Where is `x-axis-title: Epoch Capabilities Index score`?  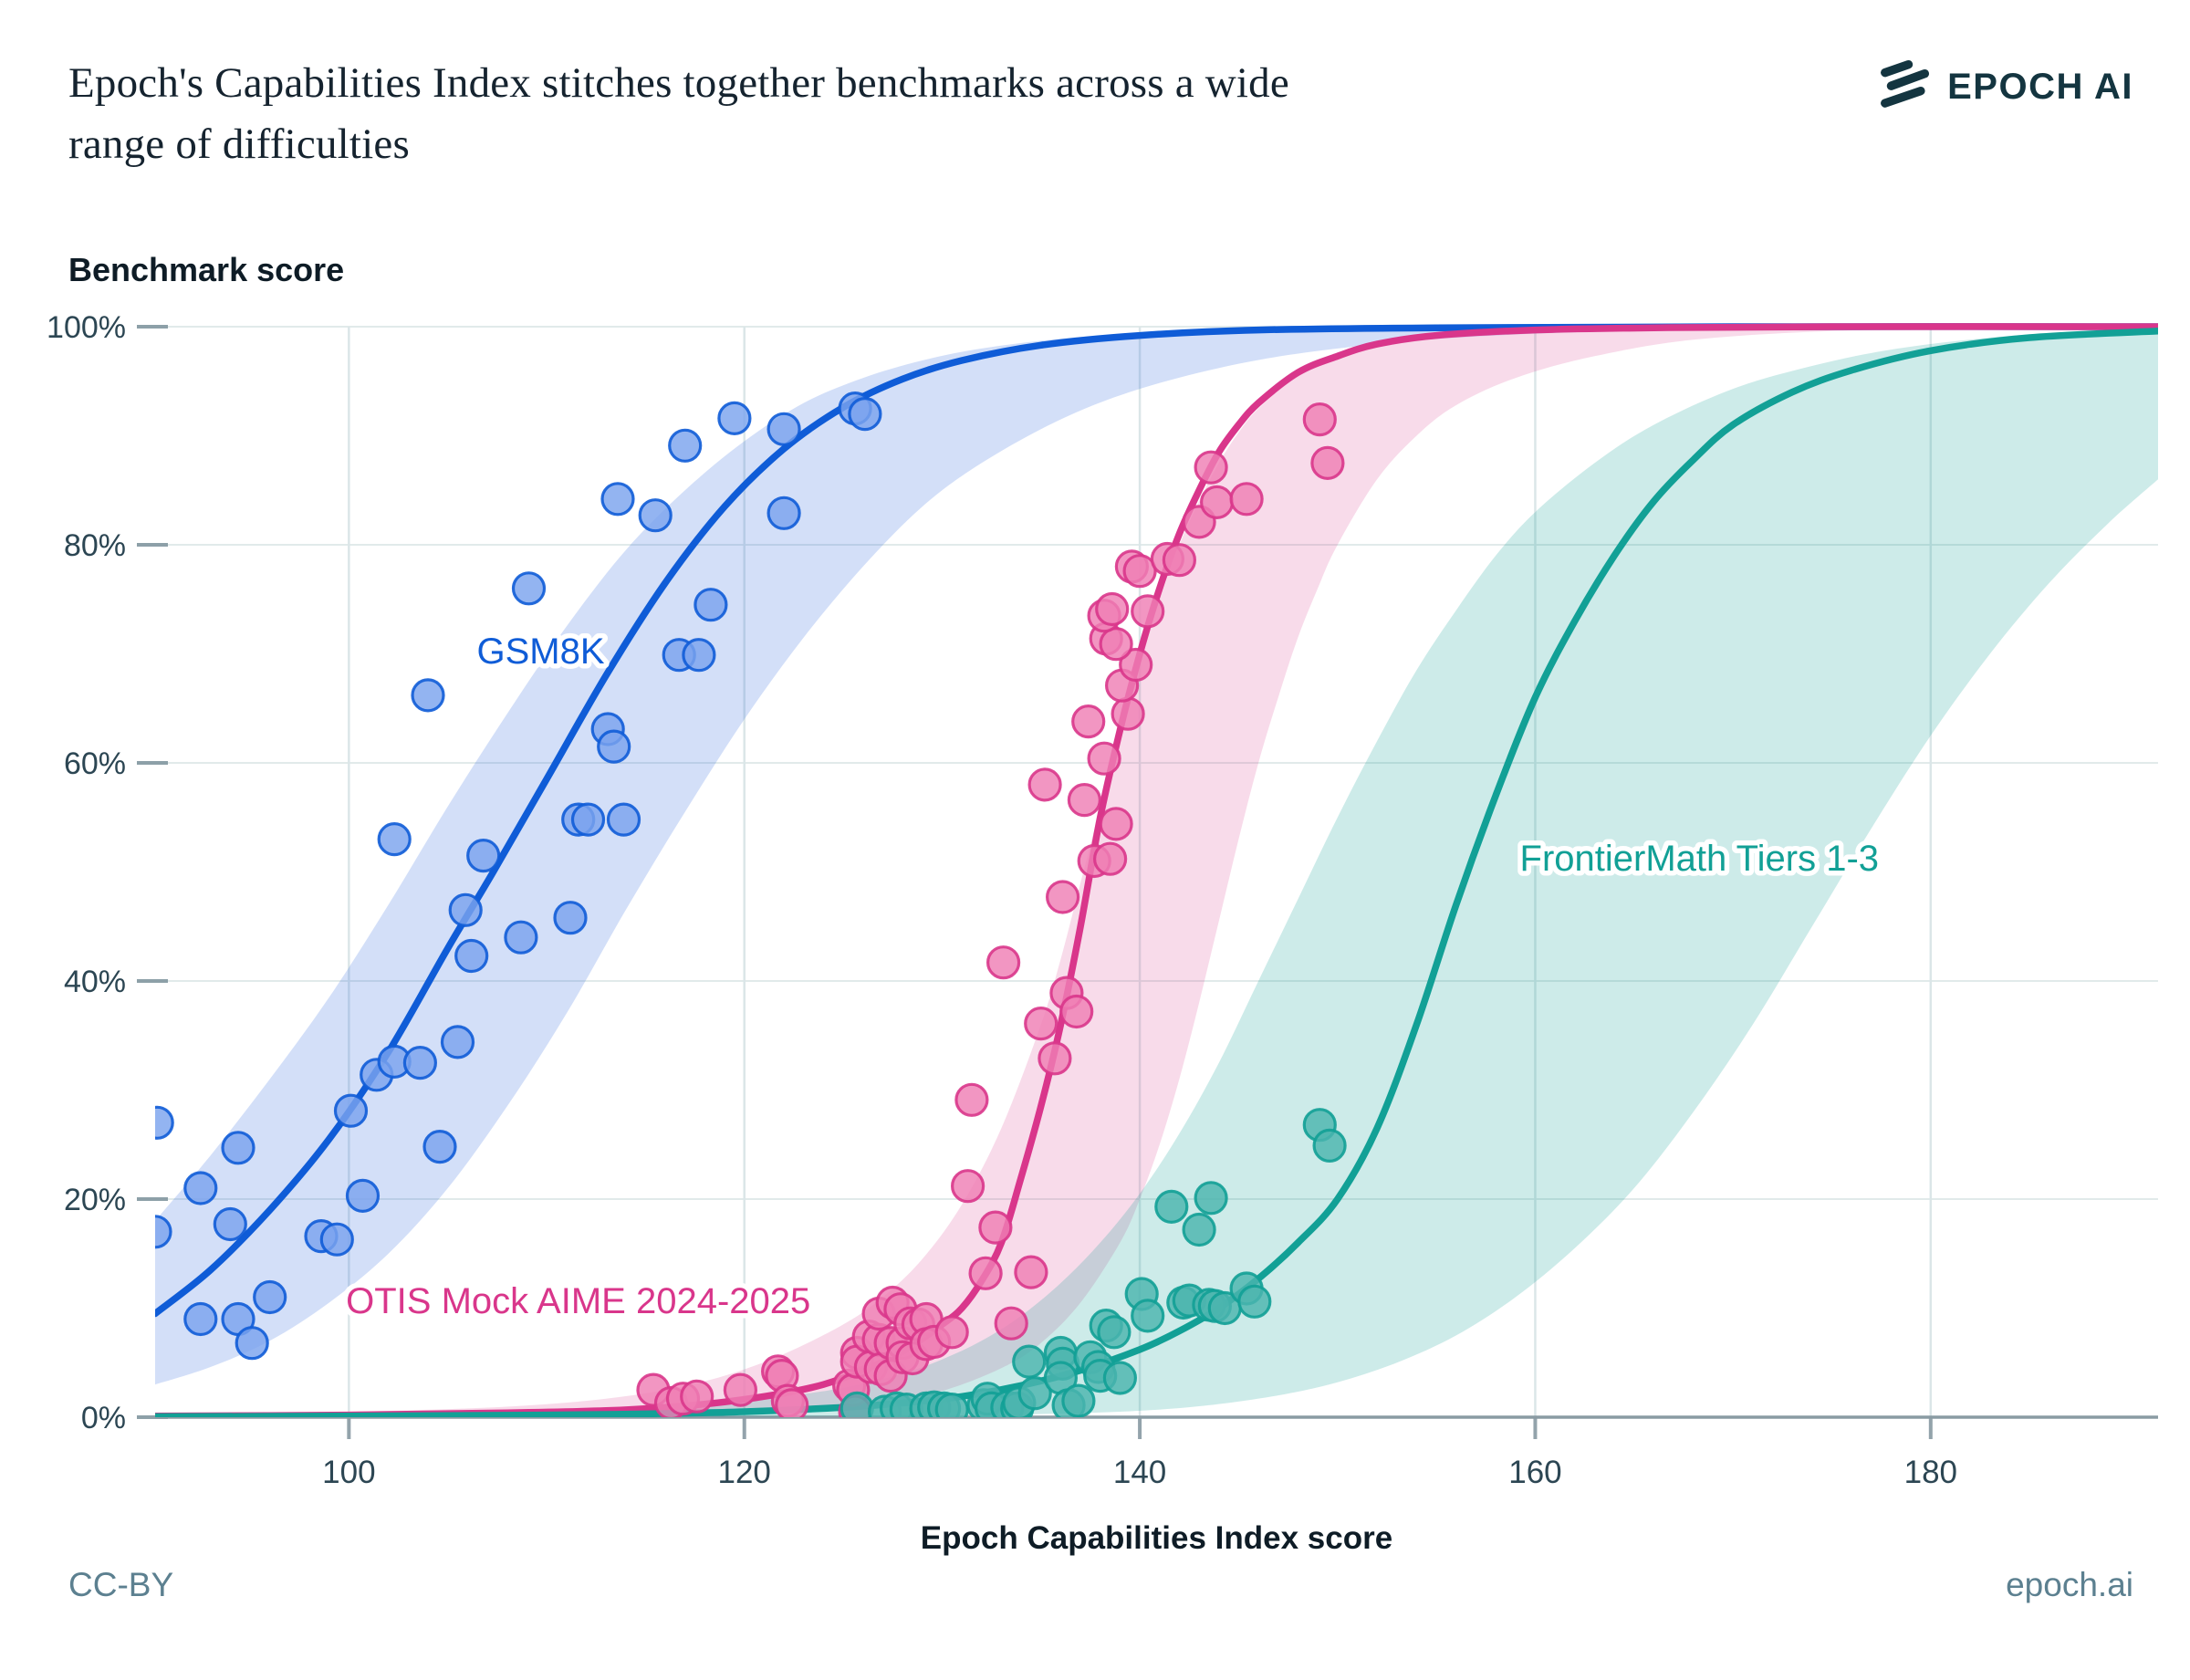 x-axis-title: Epoch Capabilities Index score is located at coordinates (1156, 1538).